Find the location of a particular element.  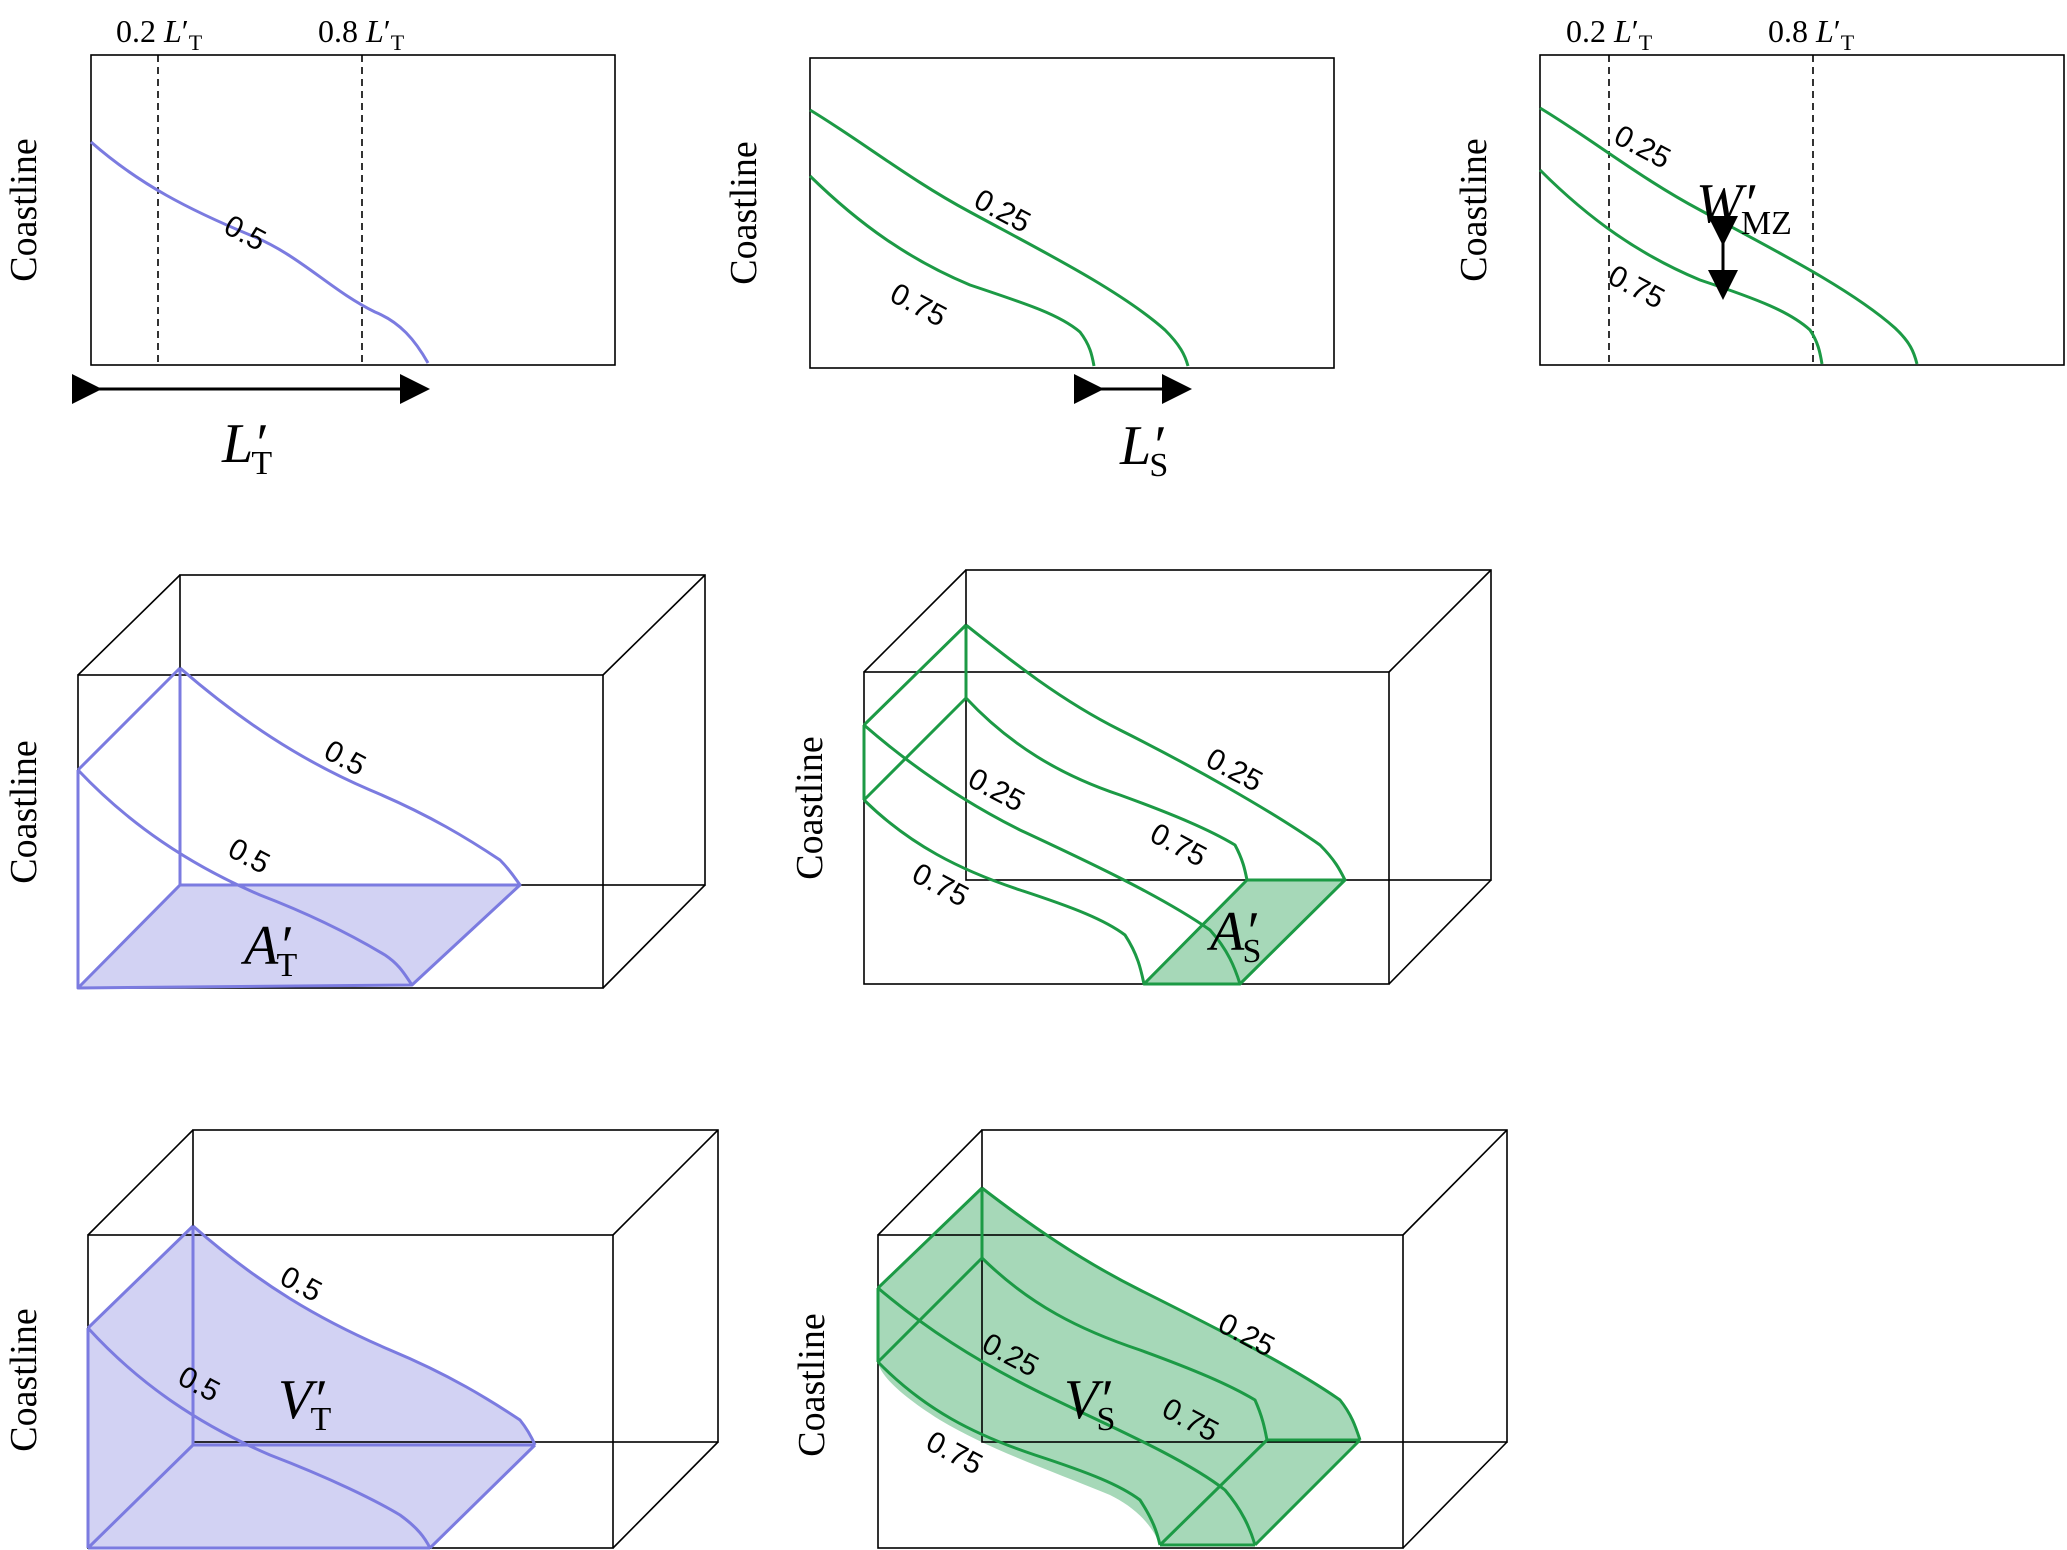

symbol-LS: L′S is located at coordinates (1143, 449).